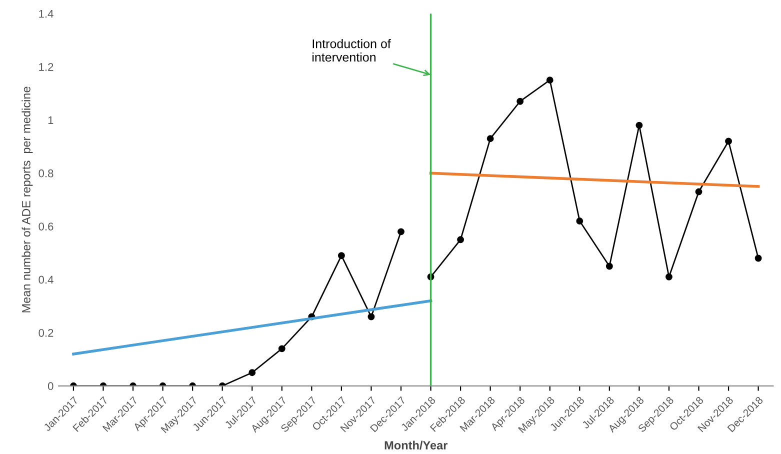  Describe the element at coordinates (46, 226) in the screenshot. I see `y-tick-label: 0.6` at that location.